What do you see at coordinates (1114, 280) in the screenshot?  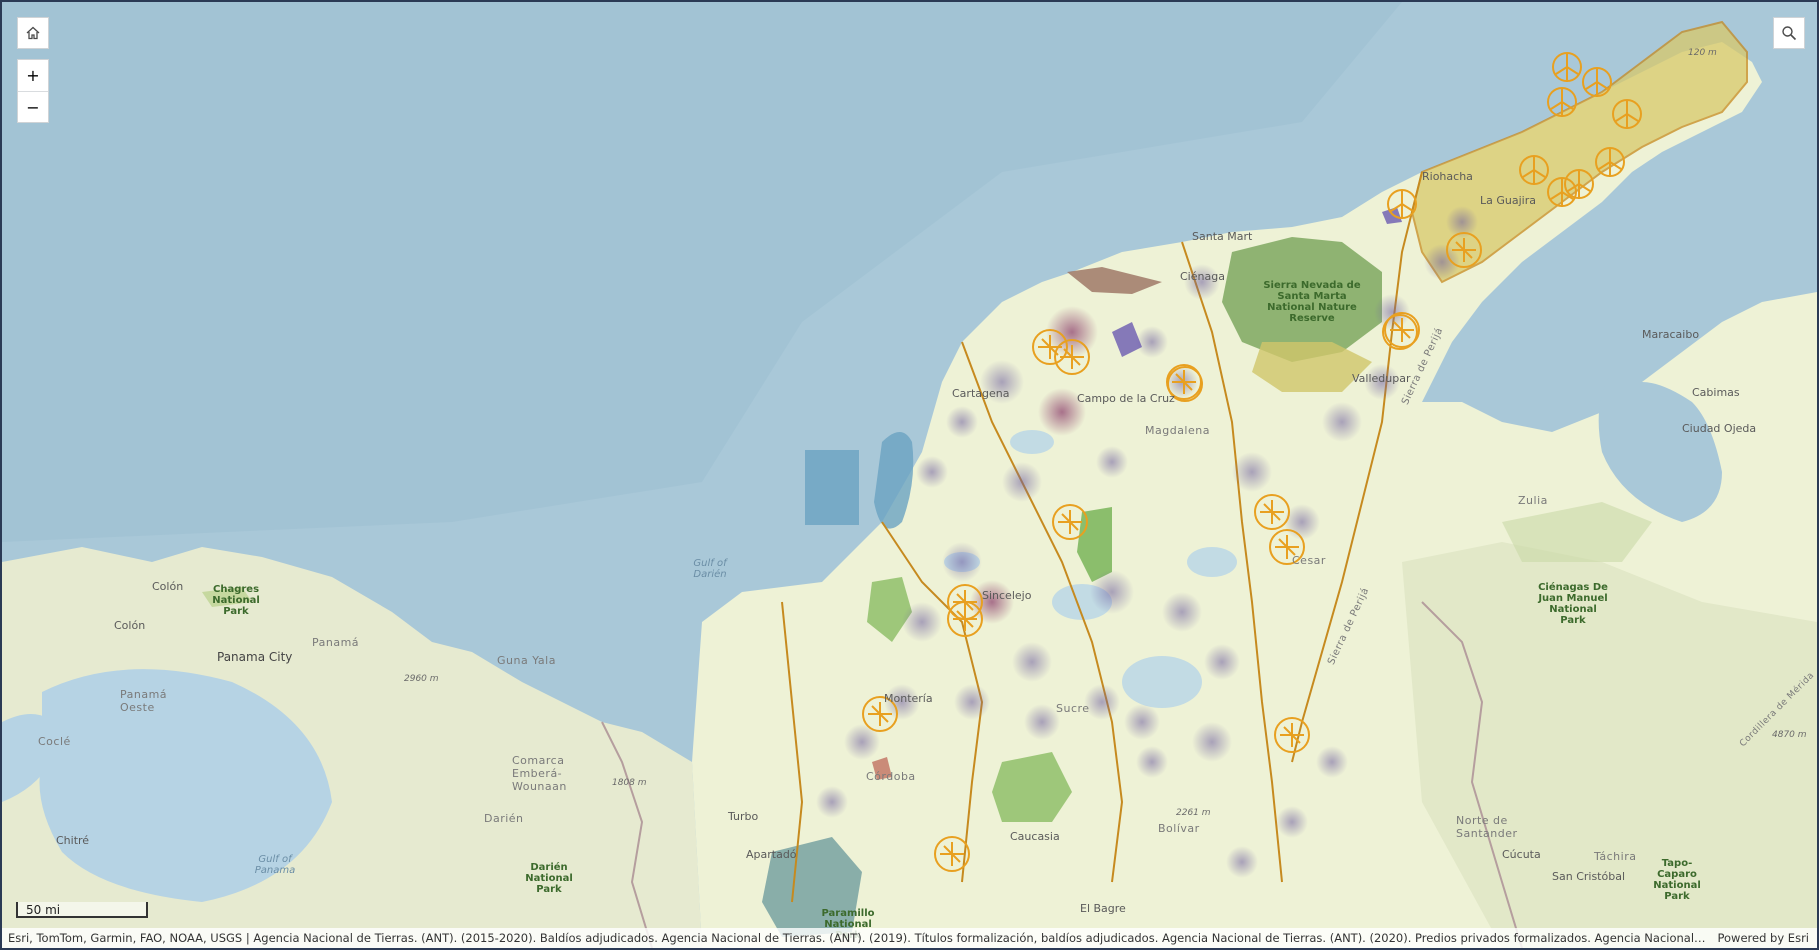 I see `brown-area` at bounding box center [1114, 280].